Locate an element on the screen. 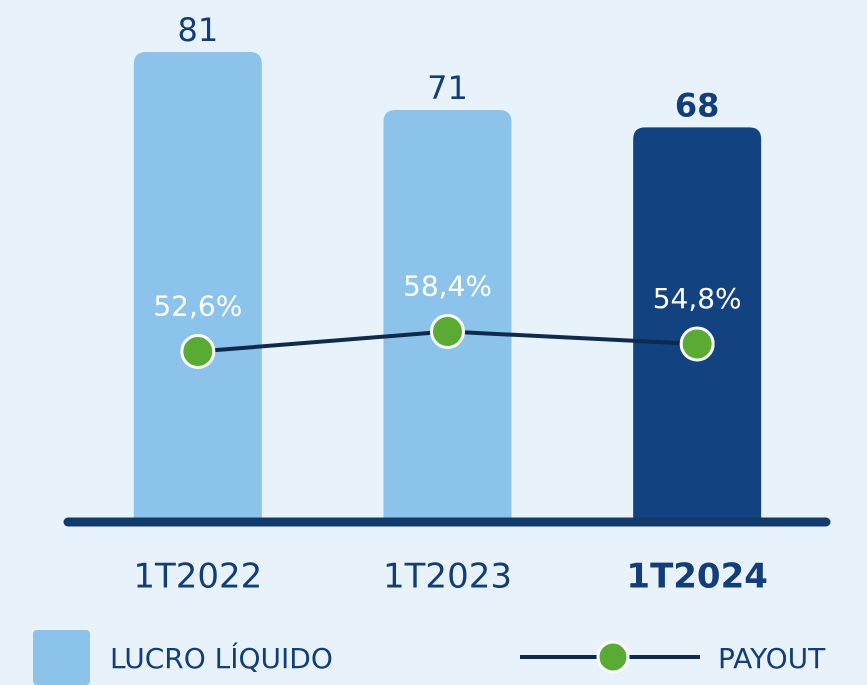  x-tick-label: 1T2022 is located at coordinates (197, 577).